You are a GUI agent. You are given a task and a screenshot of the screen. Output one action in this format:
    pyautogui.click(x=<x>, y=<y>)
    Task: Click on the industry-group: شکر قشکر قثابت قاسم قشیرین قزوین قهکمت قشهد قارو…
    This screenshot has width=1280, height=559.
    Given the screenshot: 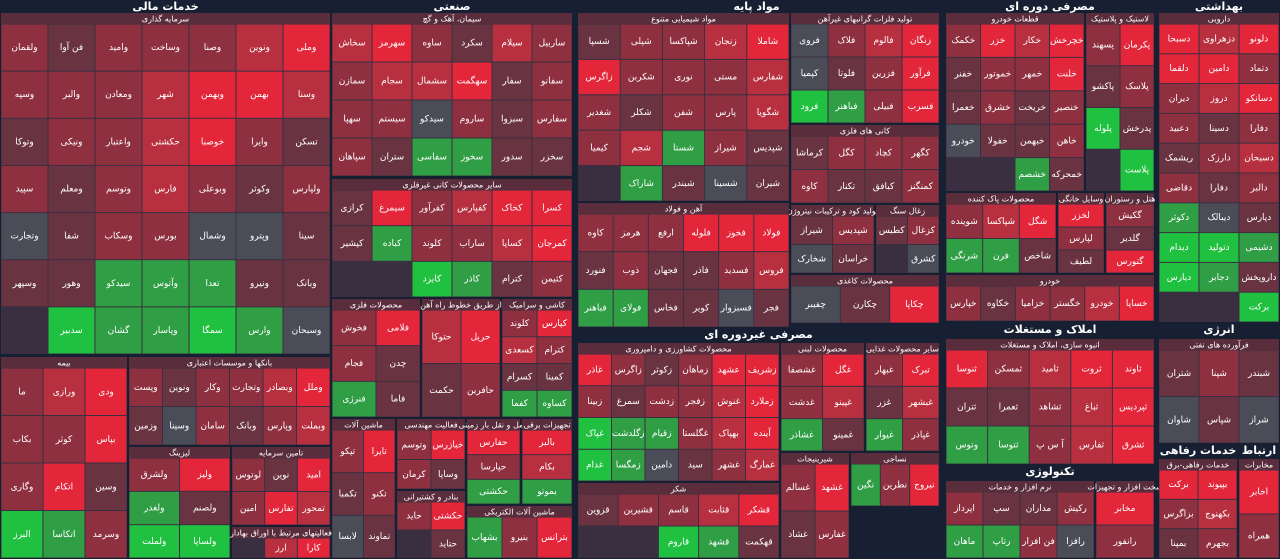 What is the action you would take?
    pyautogui.click(x=678, y=520)
    